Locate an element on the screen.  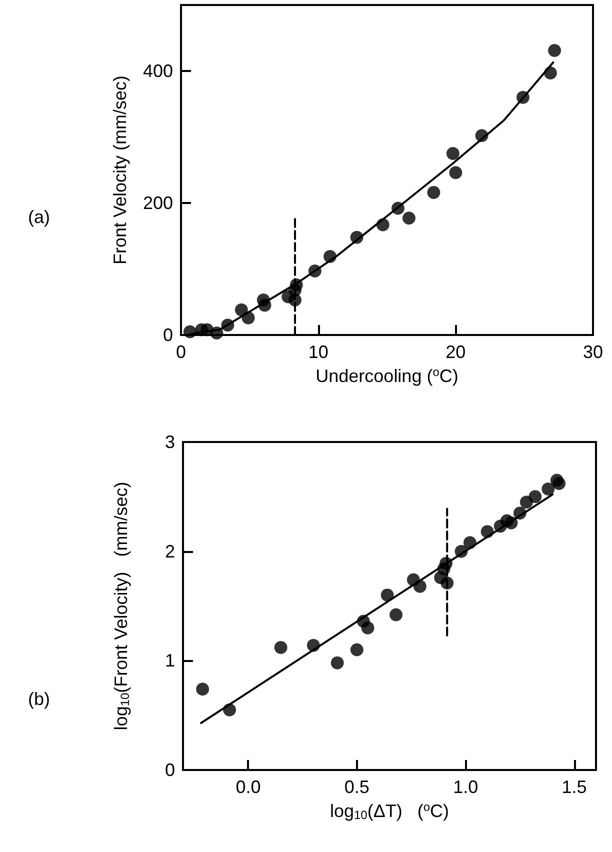
y-tick-label: 200 is located at coordinates (157, 203).